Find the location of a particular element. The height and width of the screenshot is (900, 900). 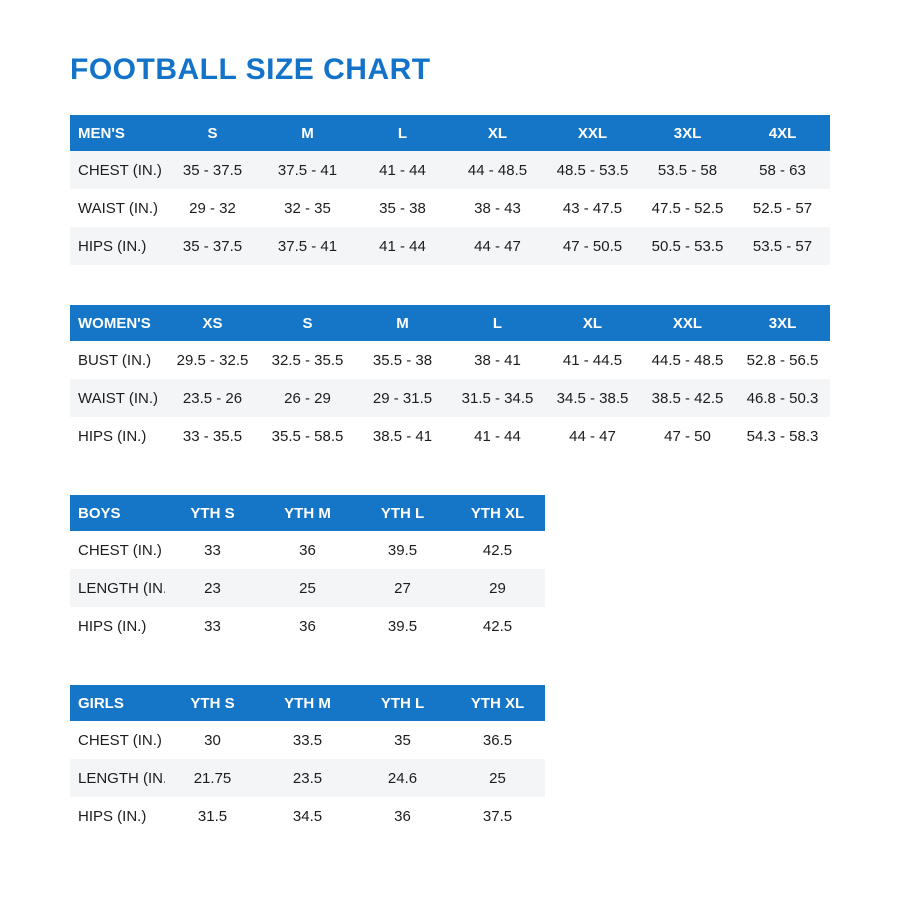

measurement-value: 46.8 - 50.3 is located at coordinates (782, 398).